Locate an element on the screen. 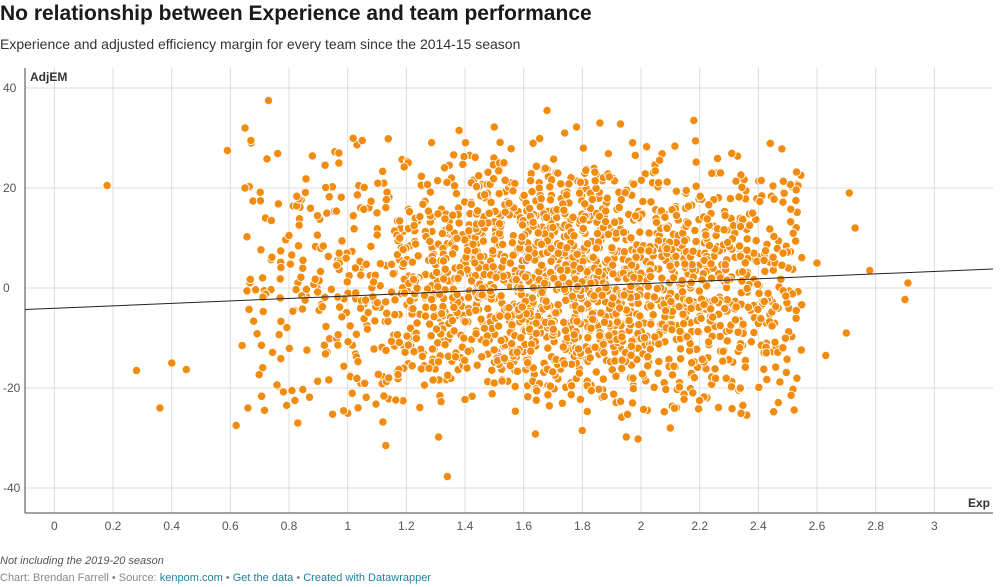 This screenshot has height=587, width=1000. source-link: kenpom.com is located at coordinates (191, 578).